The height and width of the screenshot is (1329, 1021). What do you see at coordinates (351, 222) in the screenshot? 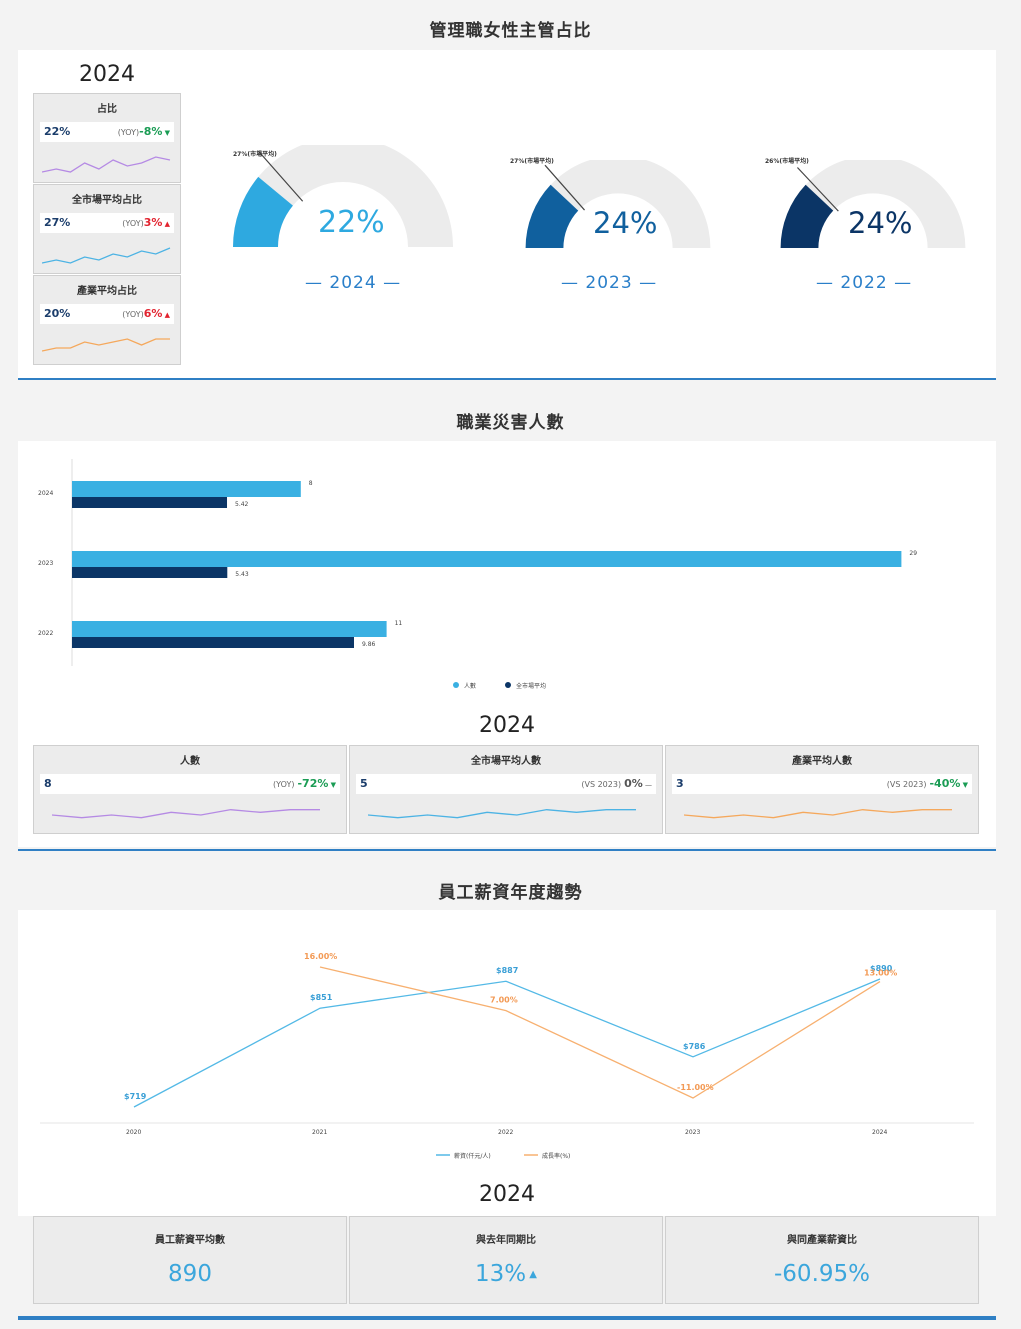
I see `gauge-value: 22%` at bounding box center [351, 222].